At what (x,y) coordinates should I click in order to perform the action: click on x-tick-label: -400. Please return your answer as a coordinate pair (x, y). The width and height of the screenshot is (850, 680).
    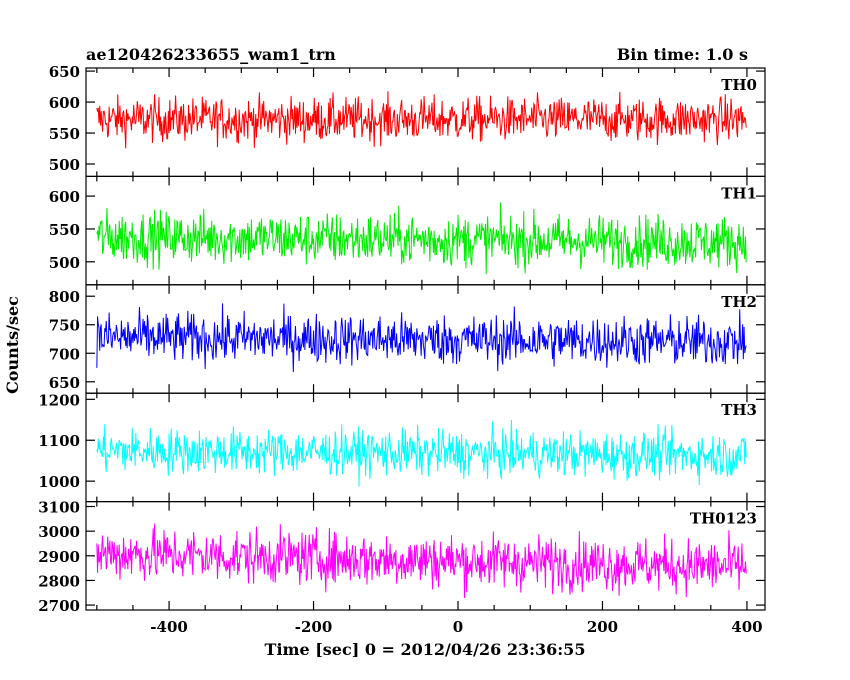
    Looking at the image, I should click on (169, 627).